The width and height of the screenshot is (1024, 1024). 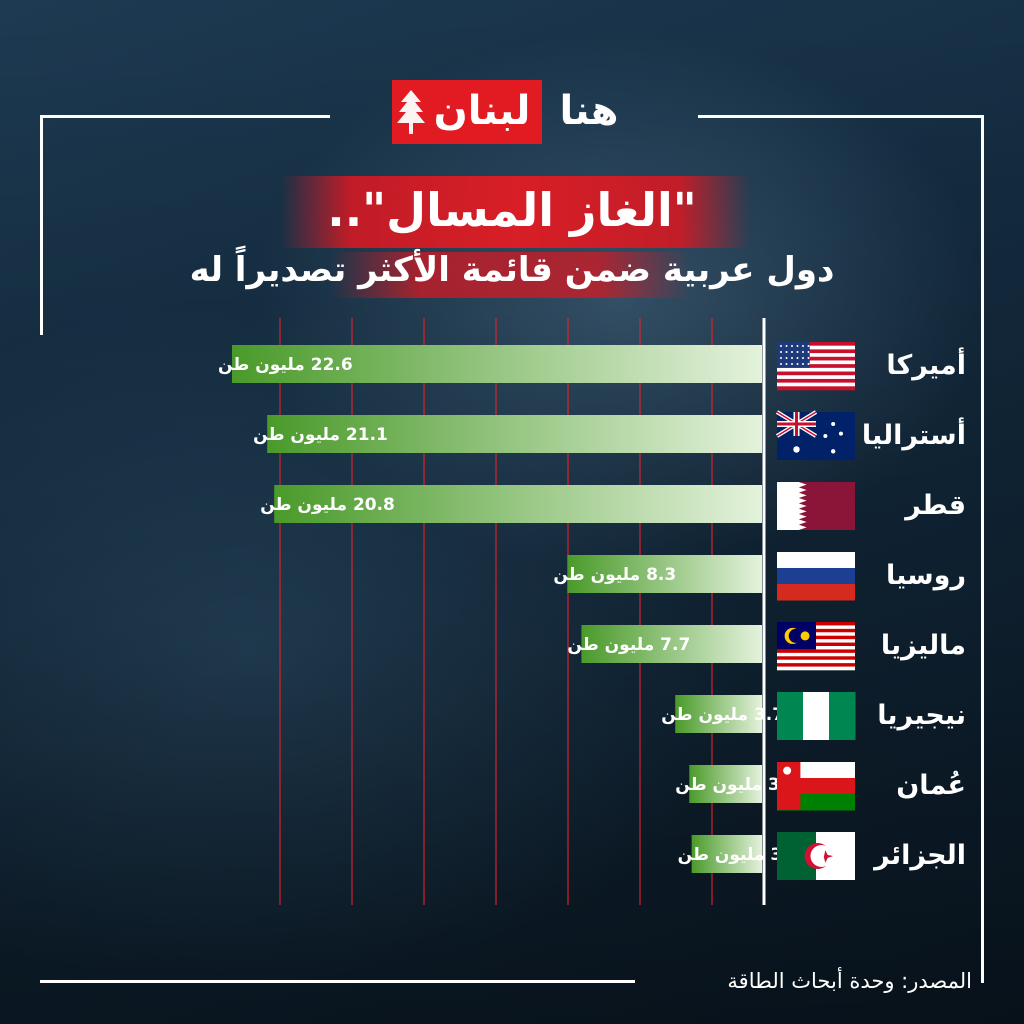 What do you see at coordinates (816, 576) in the screenshot?
I see `russia-flag` at bounding box center [816, 576].